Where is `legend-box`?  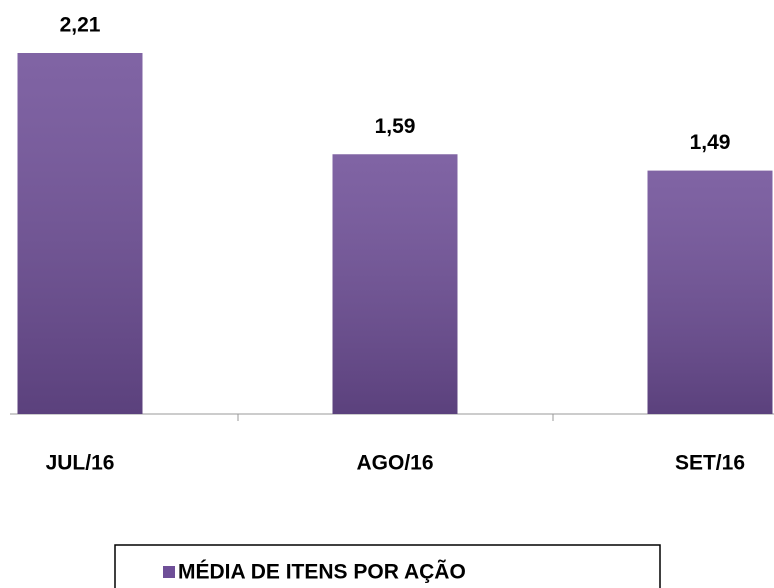
legend-box is located at coordinates (387, 566).